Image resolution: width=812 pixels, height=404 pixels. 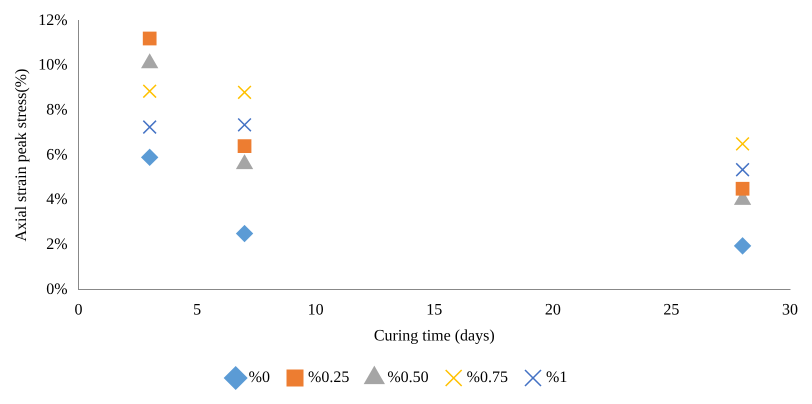 I want to click on legend-label: %0, so click(x=259, y=377).